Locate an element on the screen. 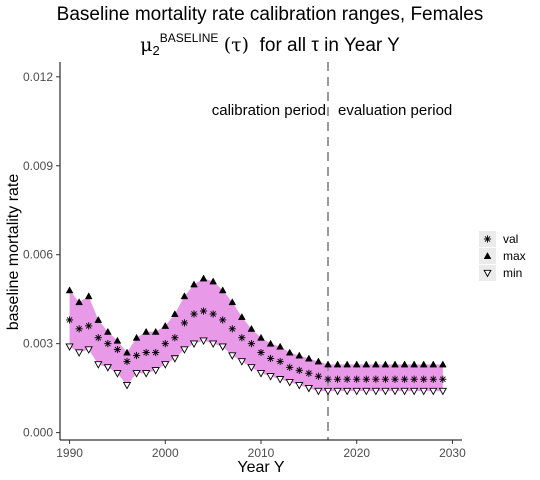  point-max-2018 is located at coordinates (337, 364).